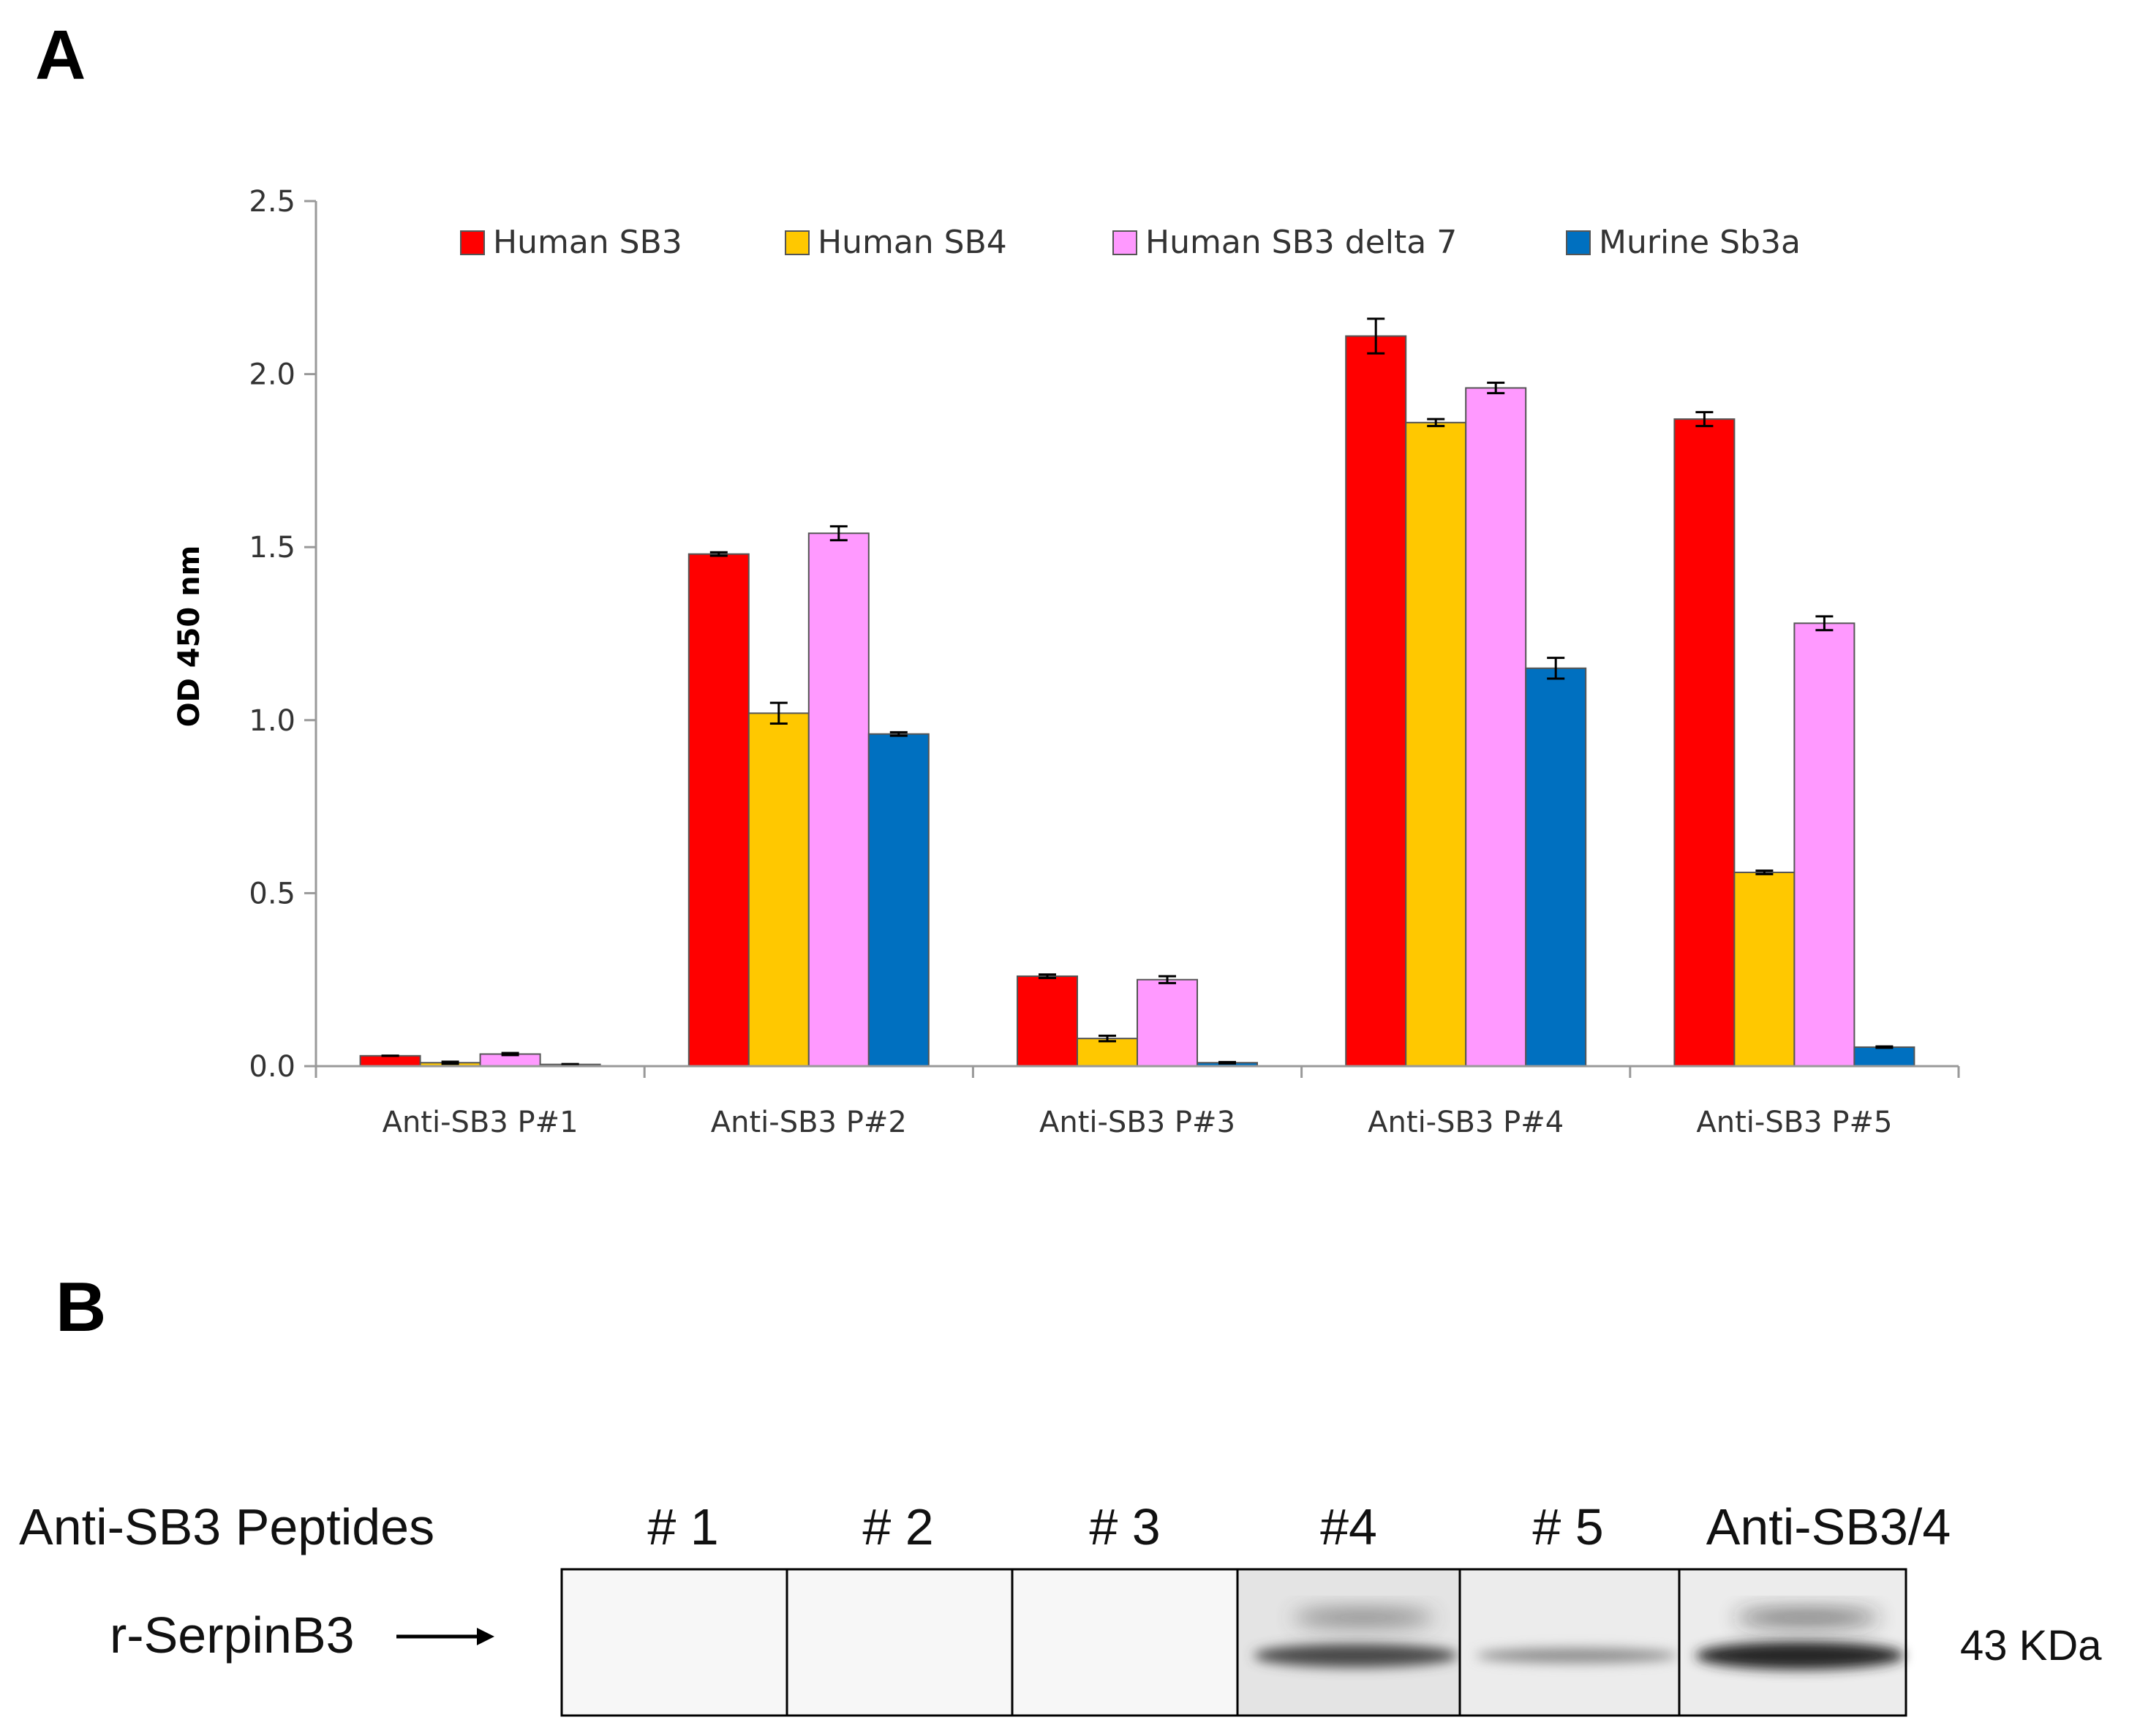 The image size is (2140, 1736). Describe the element at coordinates (481, 1122) in the screenshot. I see `x-tick-label: Anti-SB3 P#1` at that location.